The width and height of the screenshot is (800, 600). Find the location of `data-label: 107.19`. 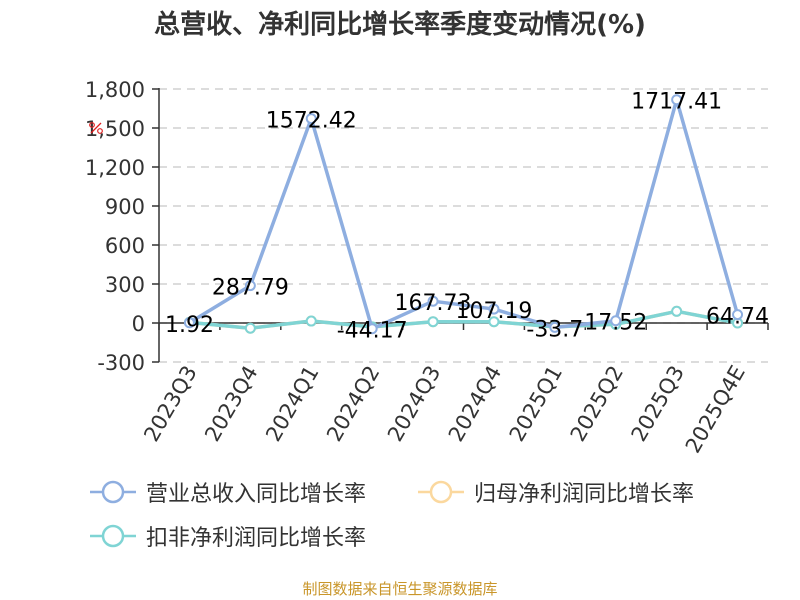

data-label: 107.19 is located at coordinates (493, 311).